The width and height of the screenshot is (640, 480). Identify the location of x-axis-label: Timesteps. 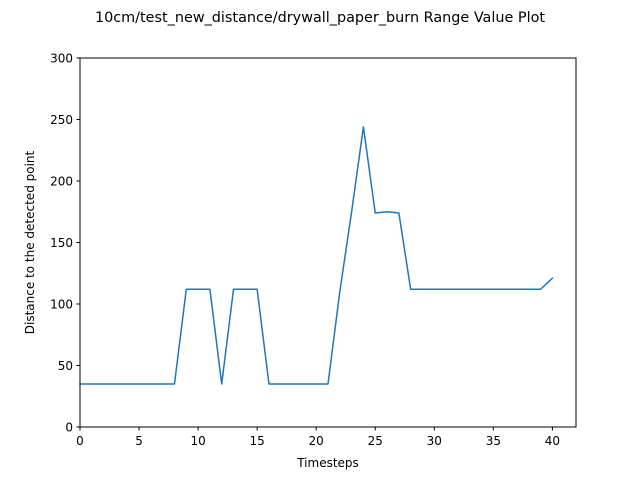
(327, 463).